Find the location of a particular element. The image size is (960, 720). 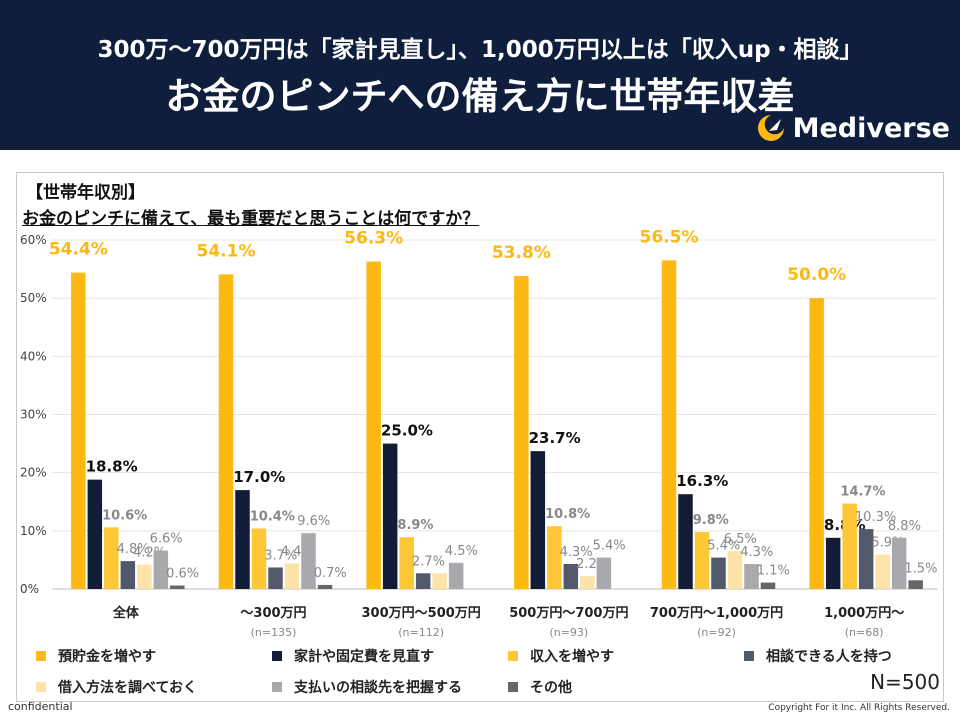

category-label: 全体 is located at coordinates (126, 613).